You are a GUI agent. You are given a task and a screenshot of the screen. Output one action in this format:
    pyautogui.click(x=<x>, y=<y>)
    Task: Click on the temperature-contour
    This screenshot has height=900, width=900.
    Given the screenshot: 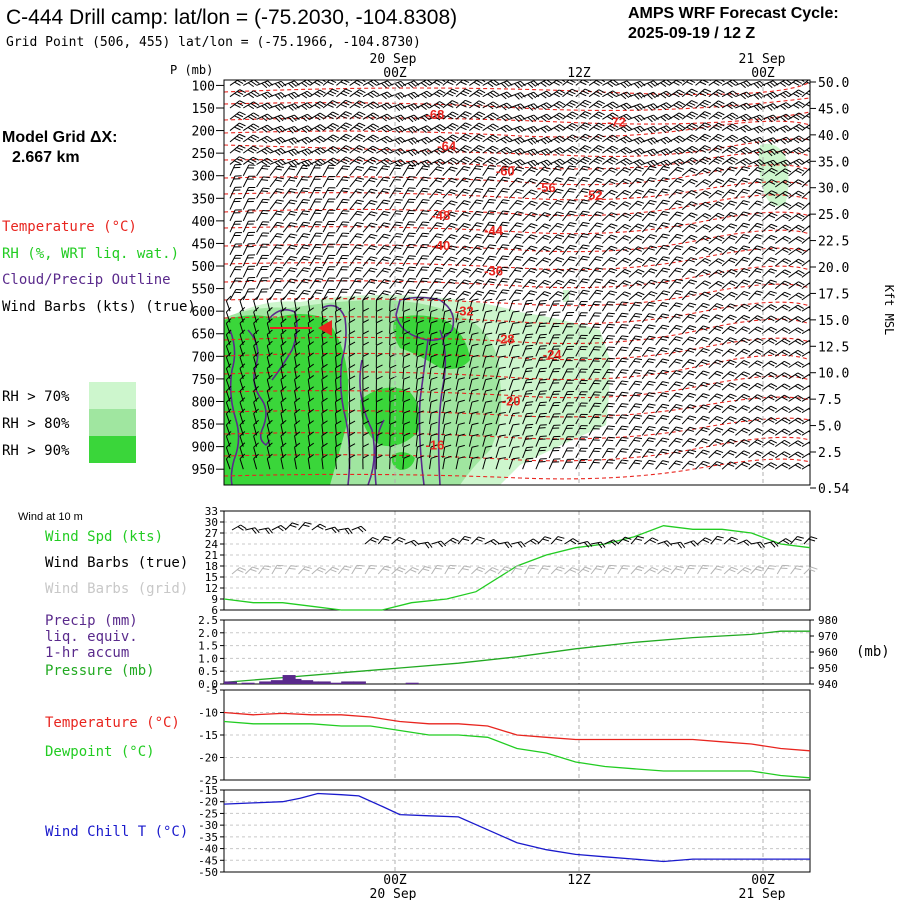 What is the action you would take?
    pyautogui.click(x=517, y=175)
    